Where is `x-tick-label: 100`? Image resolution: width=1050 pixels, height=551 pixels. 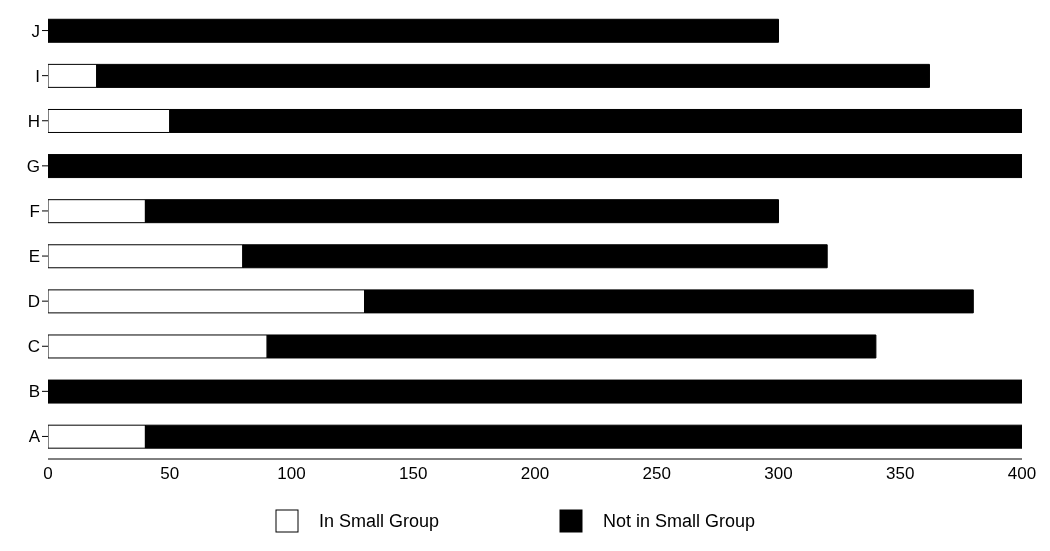 x-tick-label: 100 is located at coordinates (291, 474).